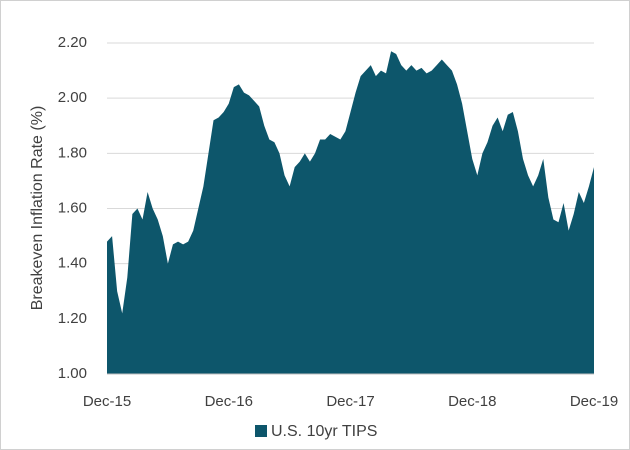 Image resolution: width=630 pixels, height=450 pixels. Describe the element at coordinates (107, 401) in the screenshot. I see `x-tick-label: Dec-15` at that location.